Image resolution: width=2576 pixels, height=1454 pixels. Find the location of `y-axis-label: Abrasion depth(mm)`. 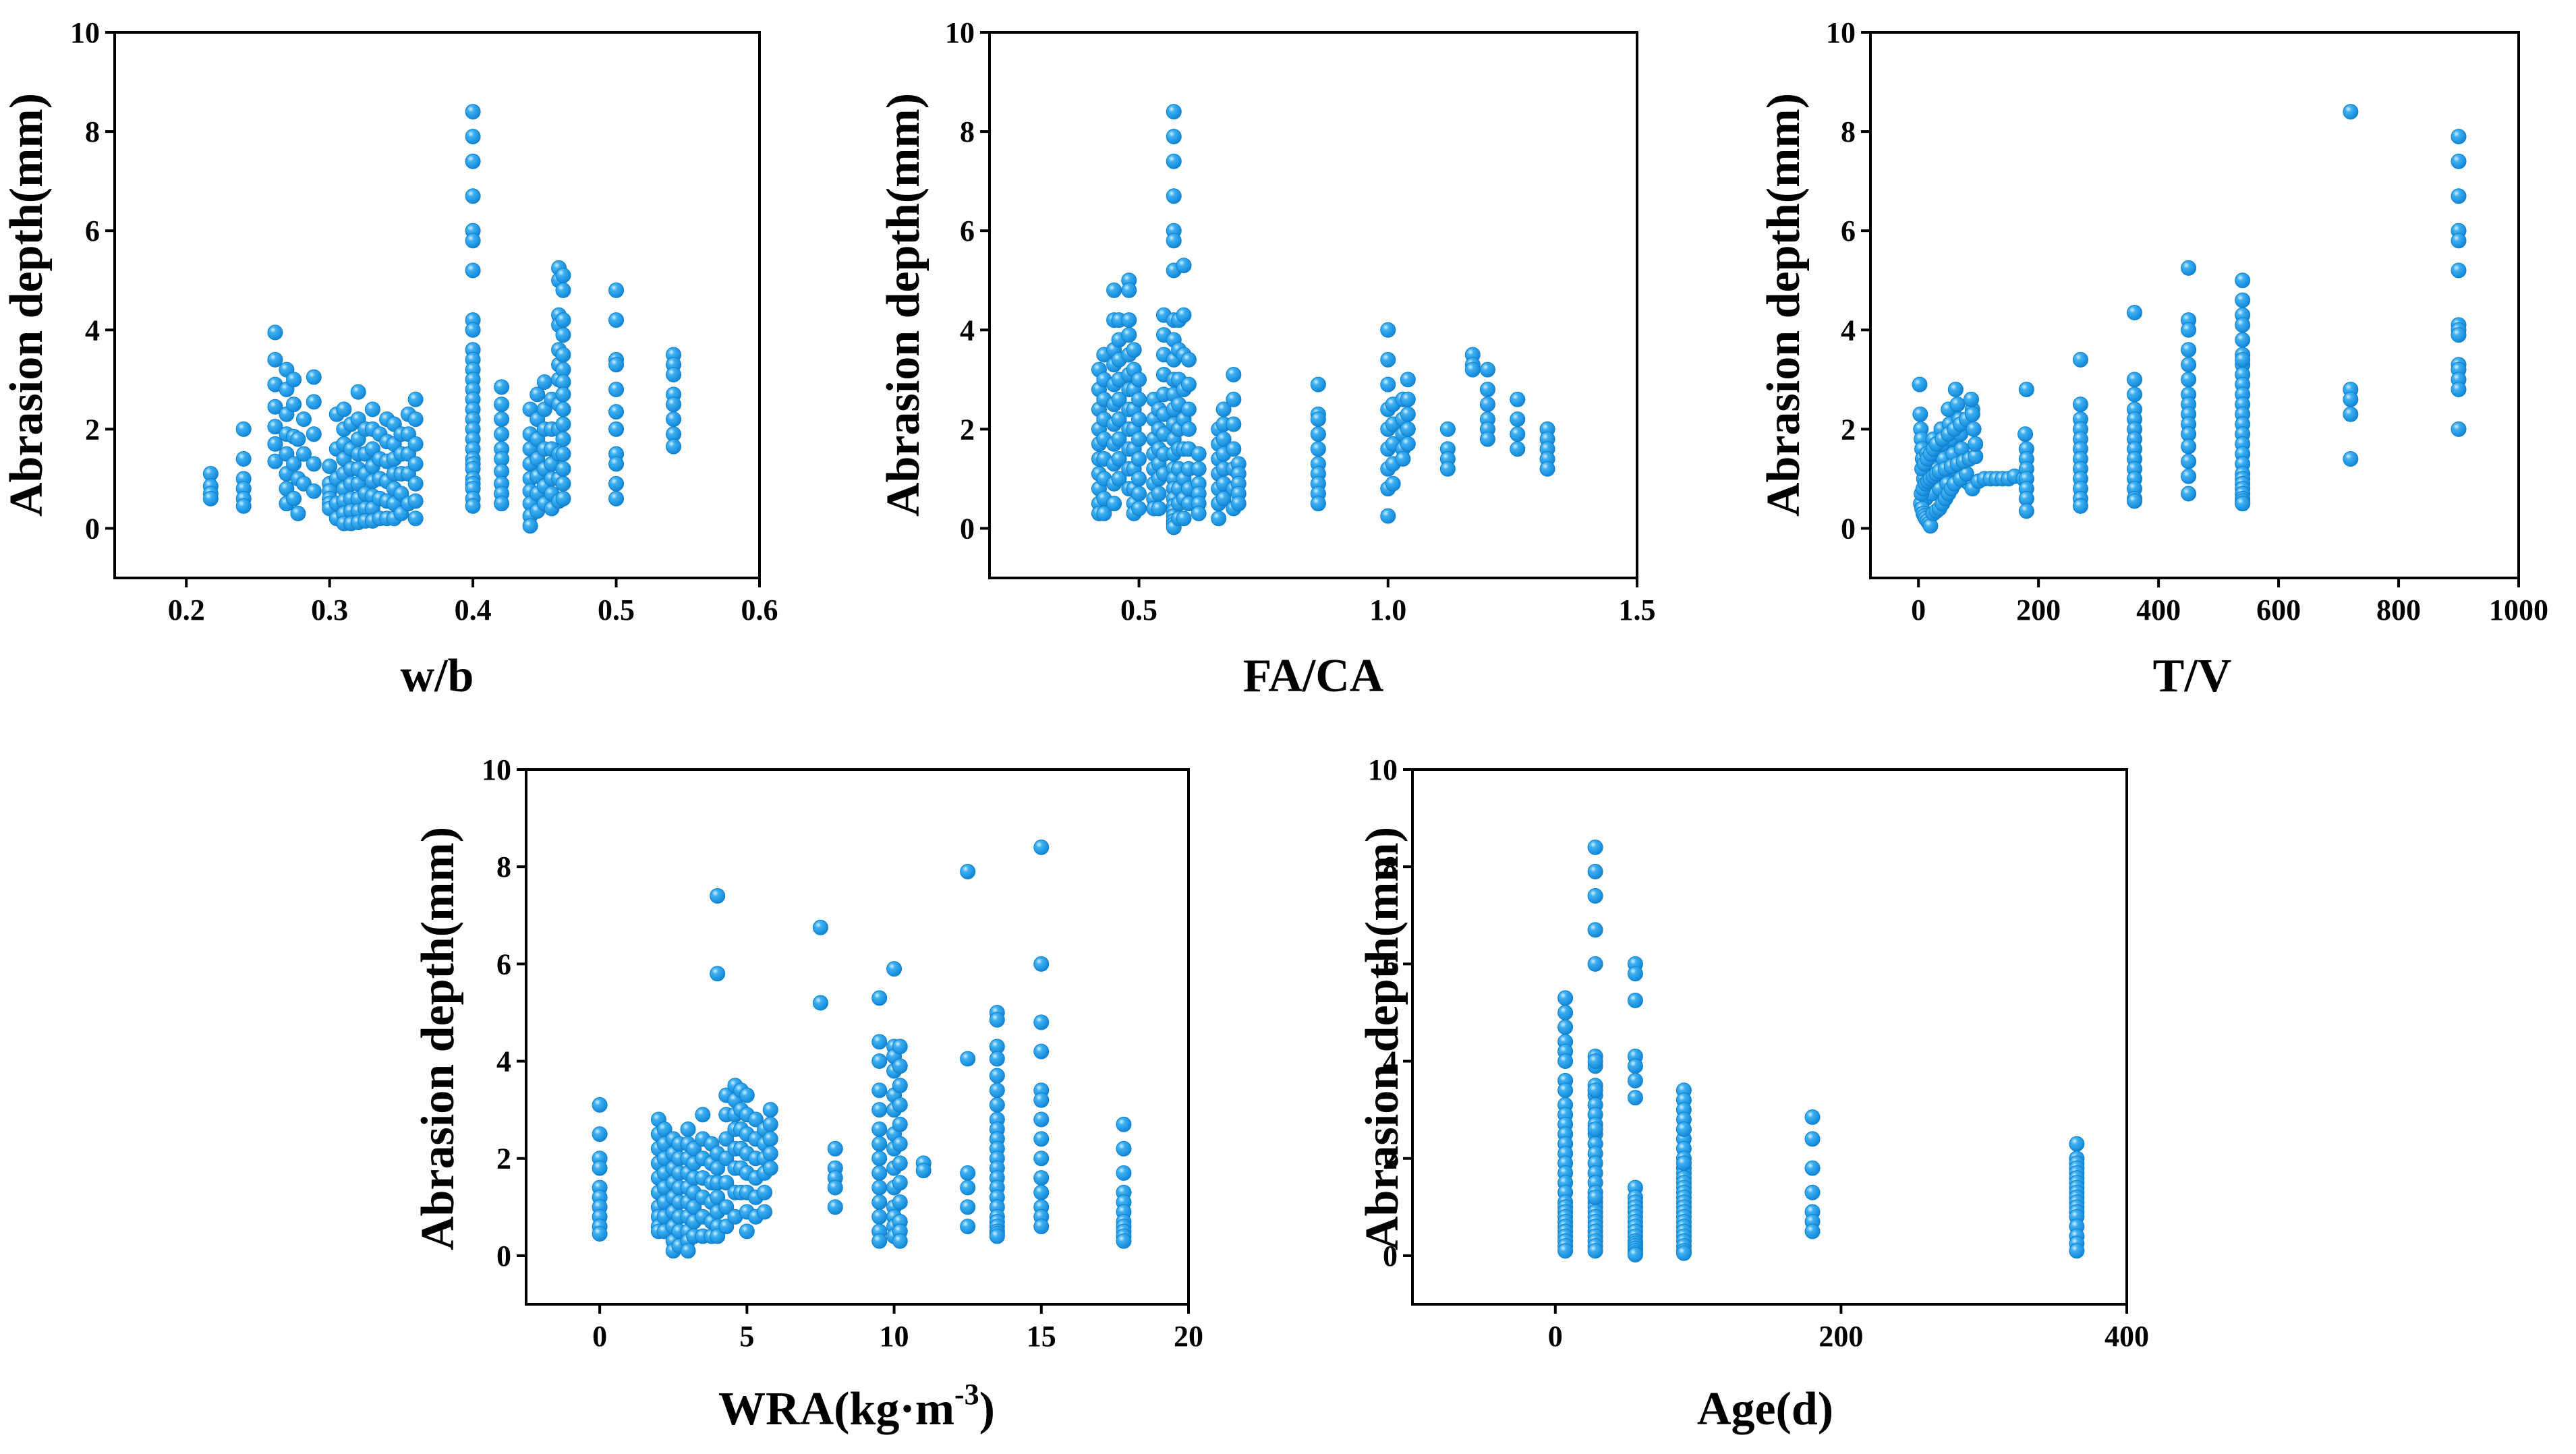

y-axis-label: Abrasion depth(mm) is located at coordinates (1382, 1038).